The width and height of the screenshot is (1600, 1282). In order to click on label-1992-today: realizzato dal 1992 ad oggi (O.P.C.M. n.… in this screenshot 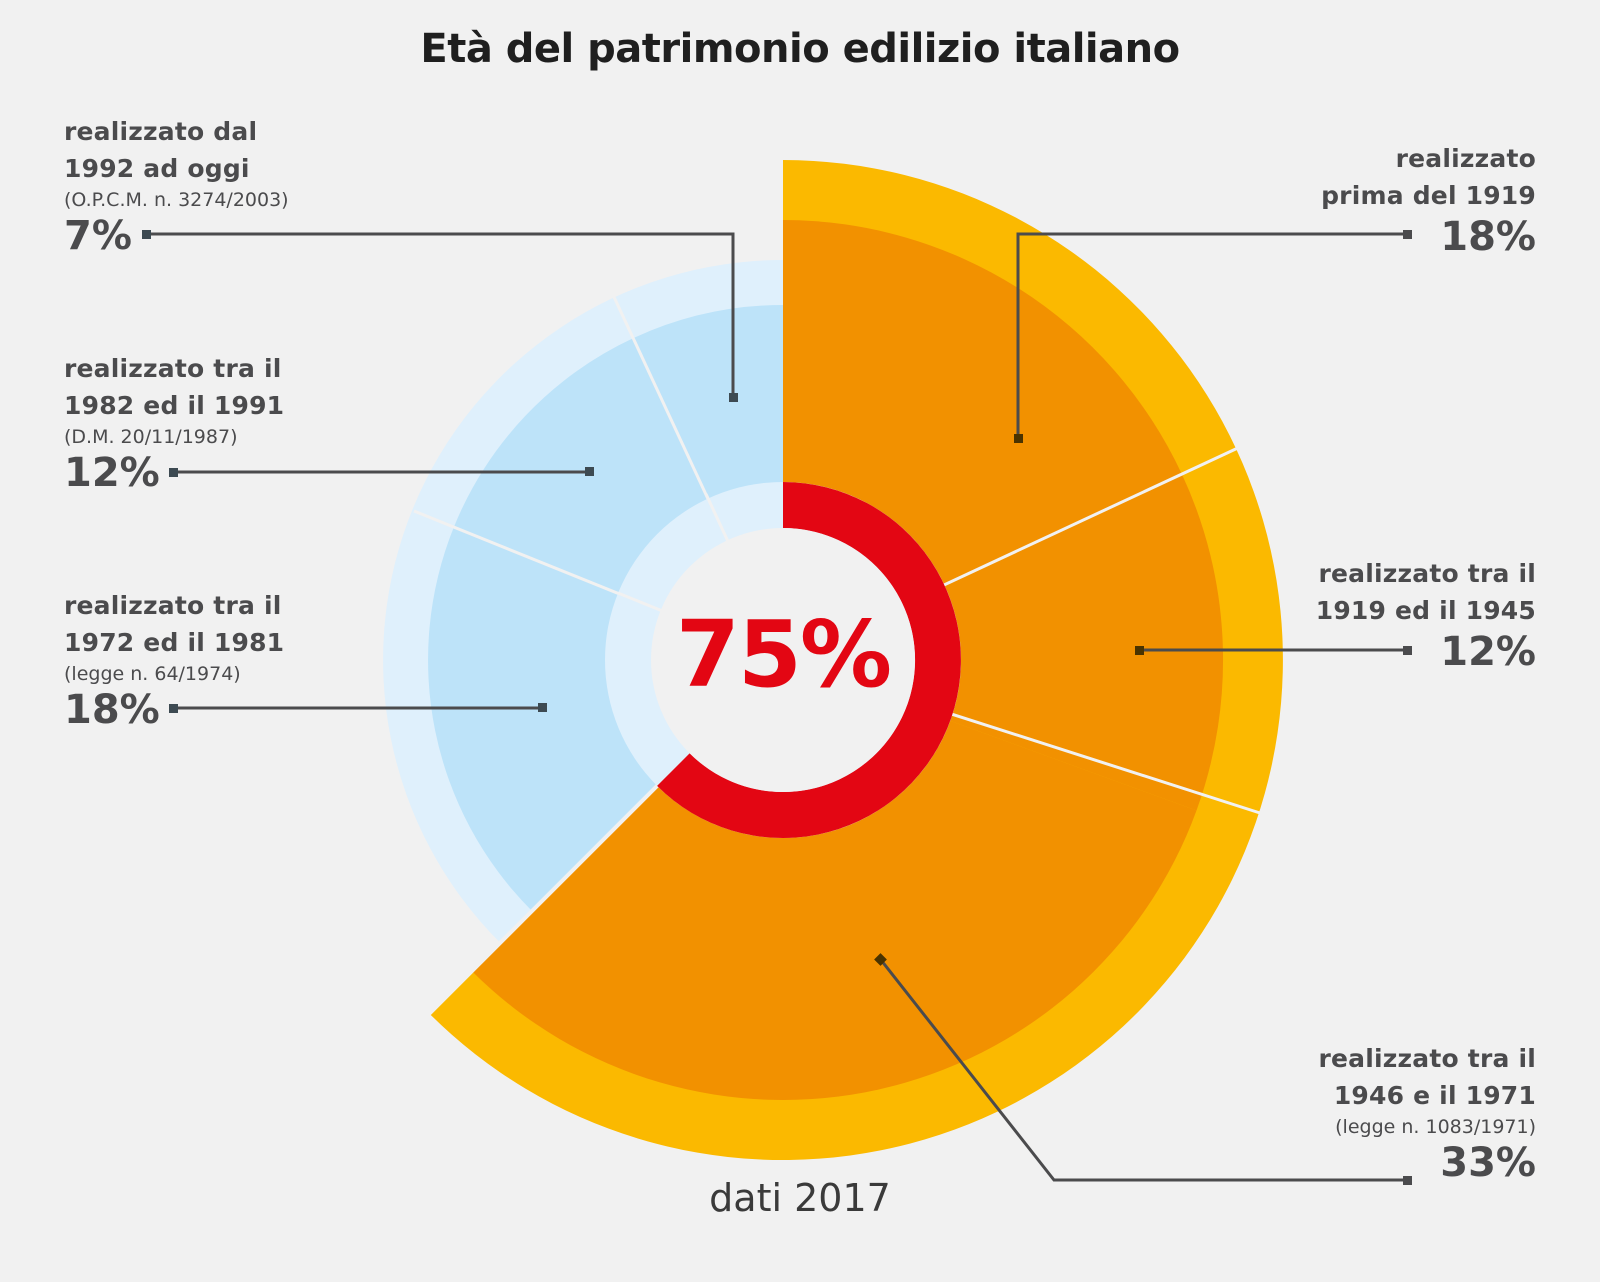, I will do `click(176, 188)`.